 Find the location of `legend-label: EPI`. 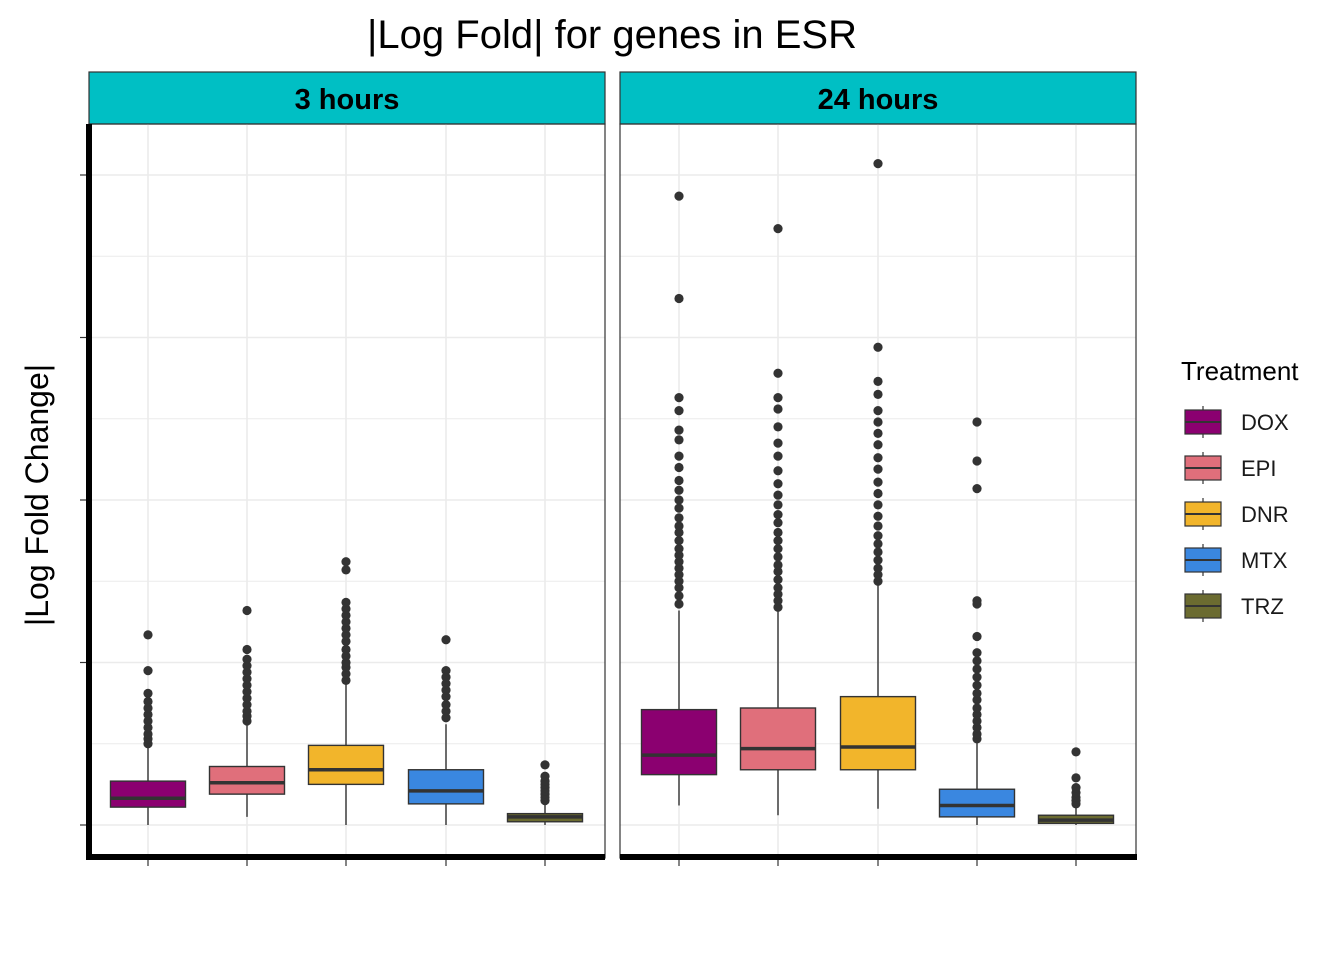

legend-label: EPI is located at coordinates (1258, 468).